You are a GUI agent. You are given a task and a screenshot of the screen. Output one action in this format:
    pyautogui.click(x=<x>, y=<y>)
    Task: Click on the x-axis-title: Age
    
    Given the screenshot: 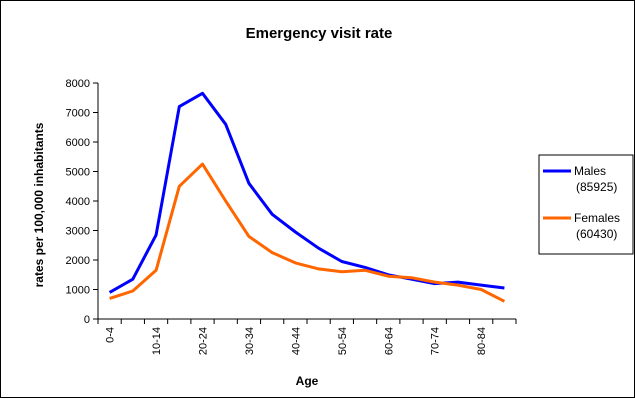 What is the action you would take?
    pyautogui.click(x=307, y=381)
    